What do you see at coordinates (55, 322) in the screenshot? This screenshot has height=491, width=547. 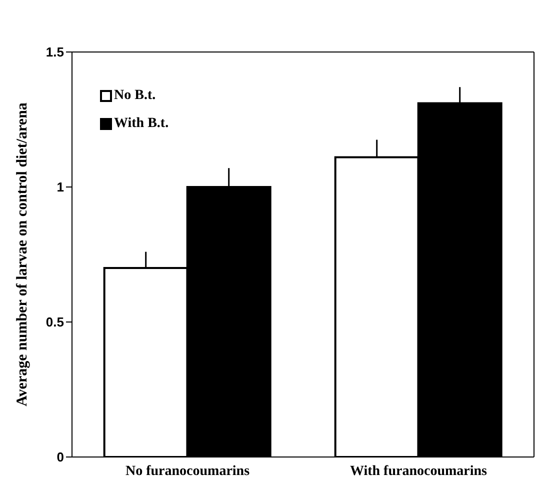 I see `y-tick-label: 0.5` at bounding box center [55, 322].